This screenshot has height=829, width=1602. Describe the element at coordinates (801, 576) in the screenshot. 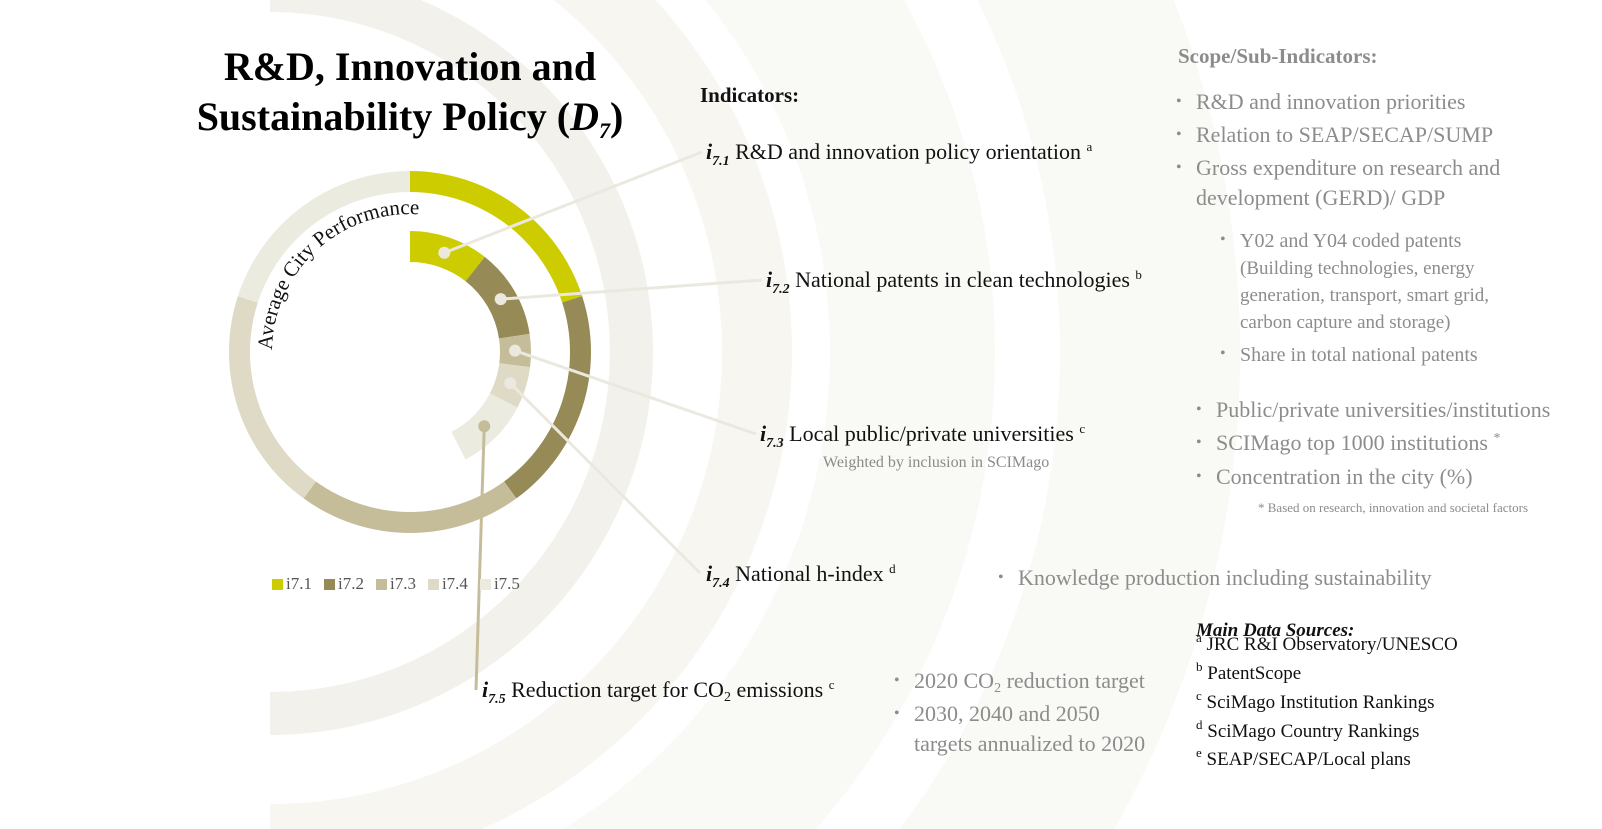

I see `indicator-i7-4: i7.4 National h-index d` at that location.